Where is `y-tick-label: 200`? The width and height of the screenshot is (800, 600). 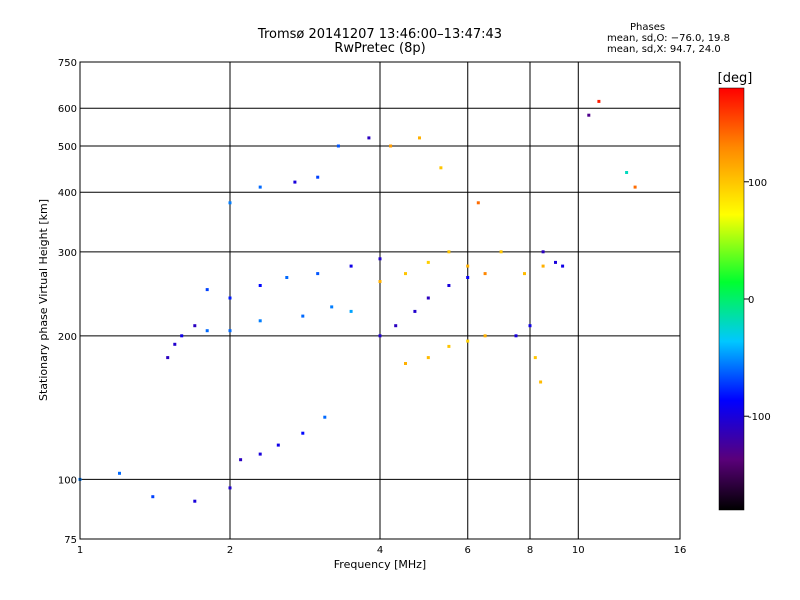
y-tick-label: 200 is located at coordinates (67, 337).